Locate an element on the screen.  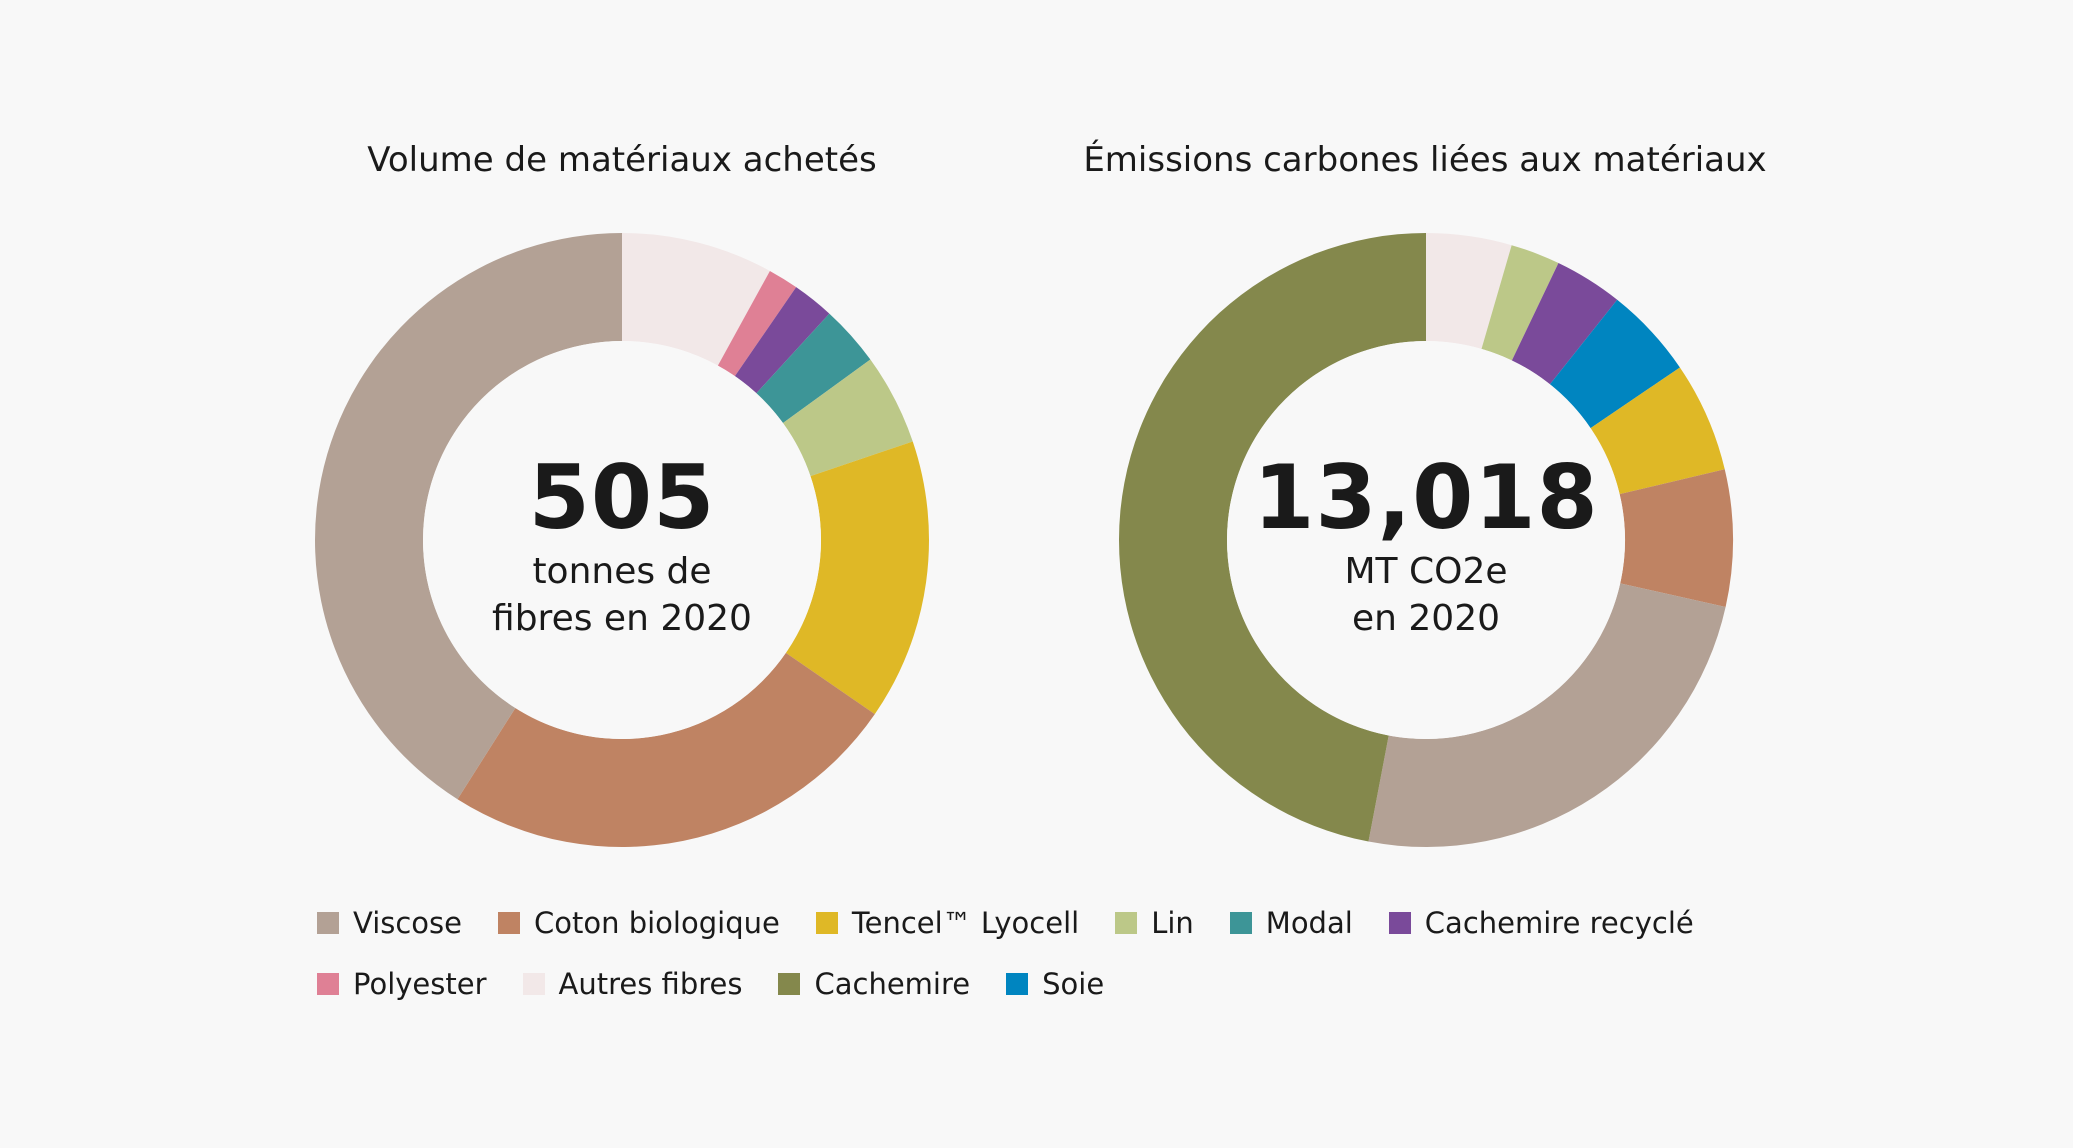
chart-title-volume: Volume de matériaux achetés is located at coordinates (622, 160).